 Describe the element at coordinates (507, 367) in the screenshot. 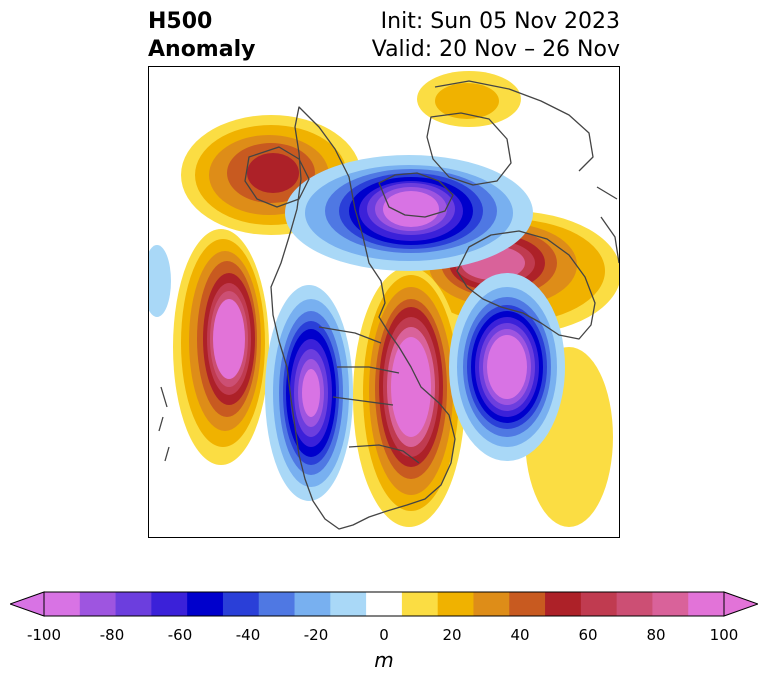

I see `trough-central-atlantic` at that location.